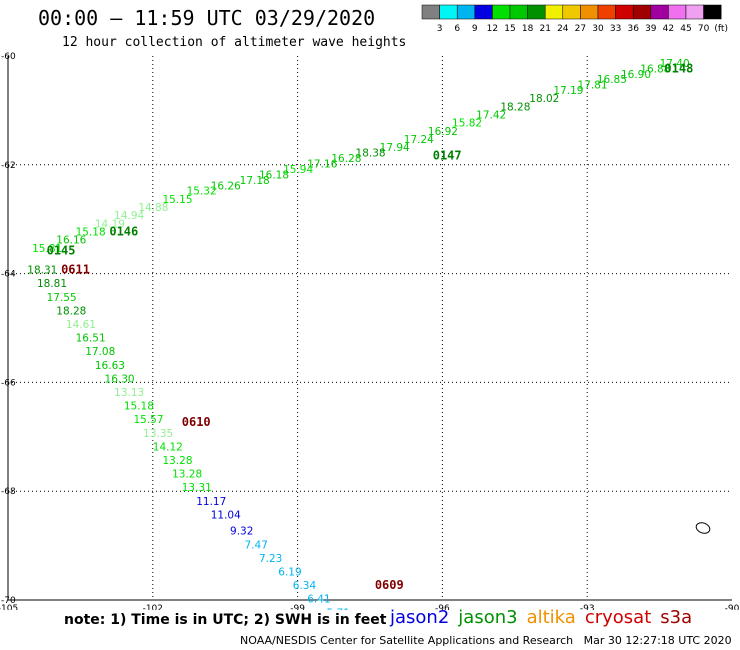 Image resolution: width=740 pixels, height=650 pixels. Describe the element at coordinates (475, 29) in the screenshot. I see `legend-label: 9` at that location.